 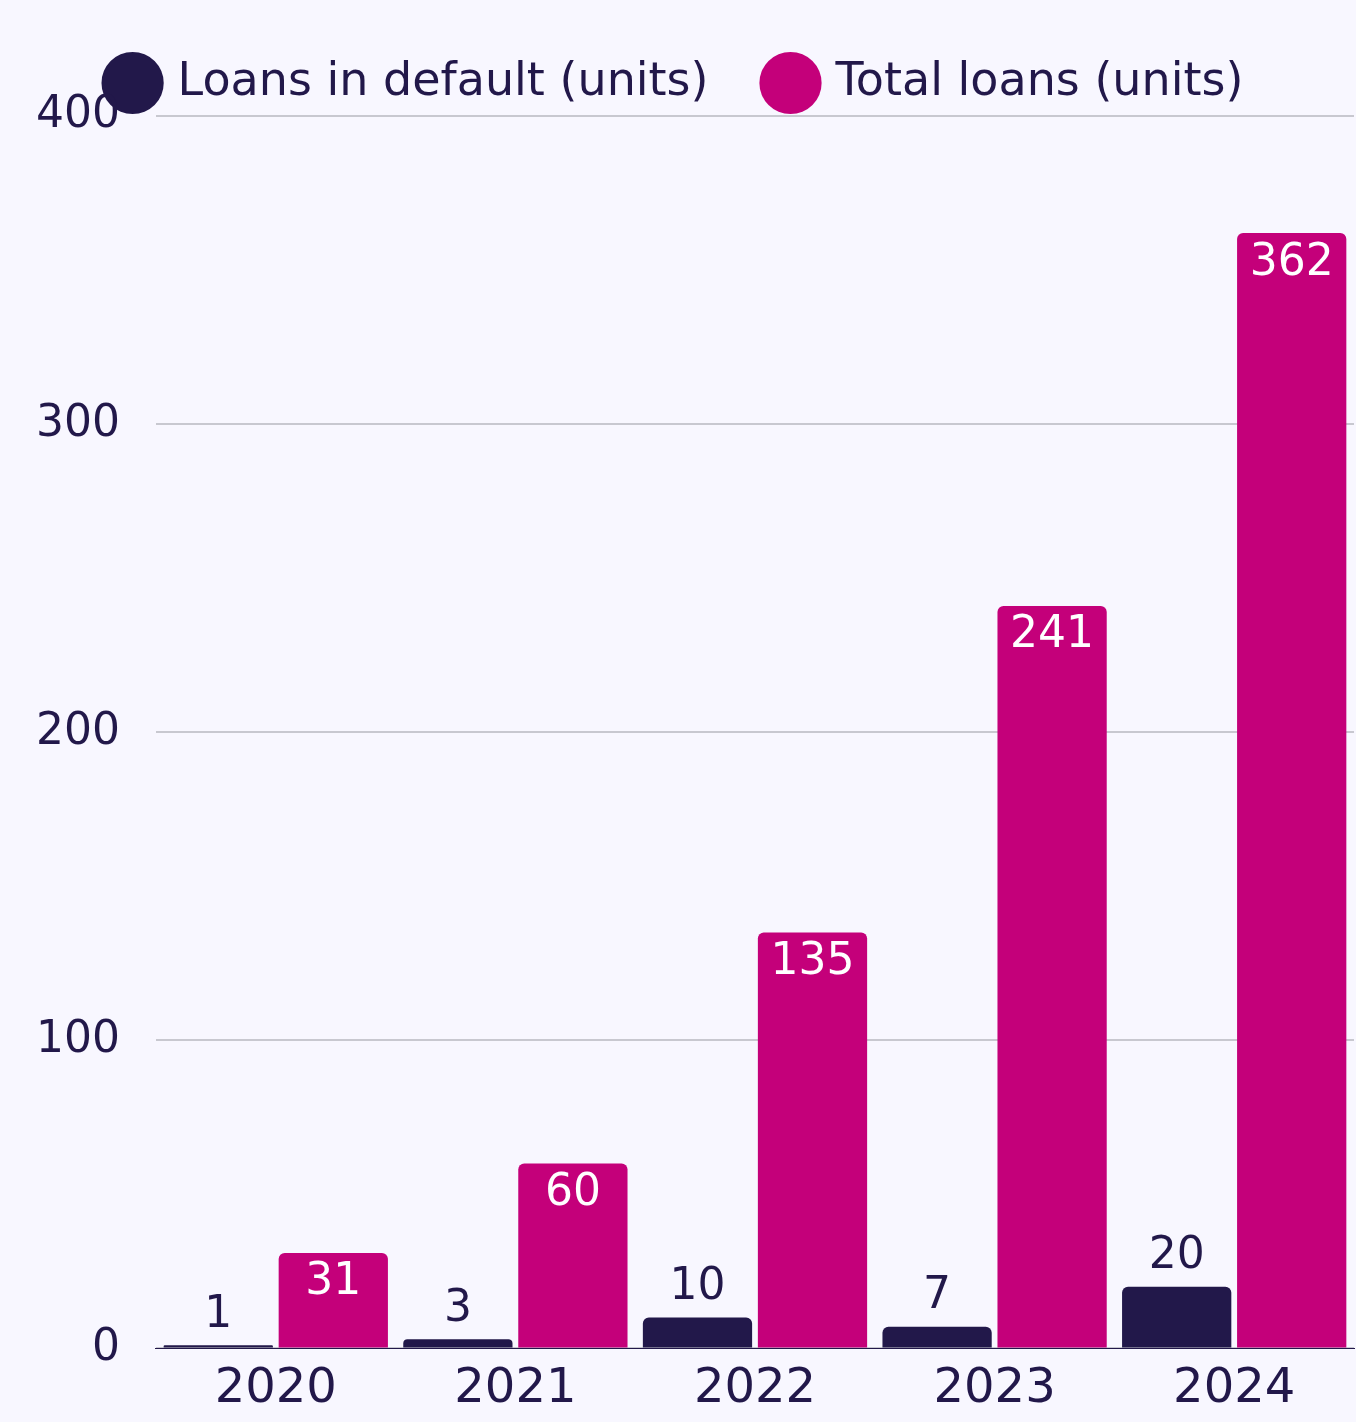 I want to click on x-tick-label: 2020, so click(x=275, y=1384).